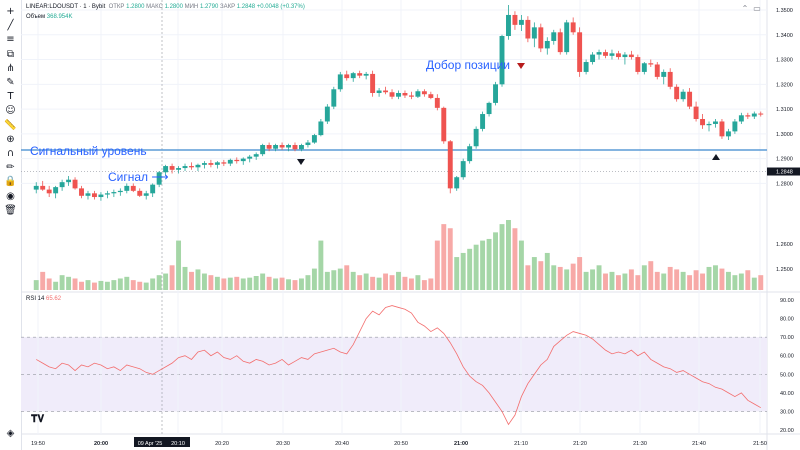  Describe the element at coordinates (10, 139) in the screenshot. I see `zoom-in-icon: ⊕` at that location.